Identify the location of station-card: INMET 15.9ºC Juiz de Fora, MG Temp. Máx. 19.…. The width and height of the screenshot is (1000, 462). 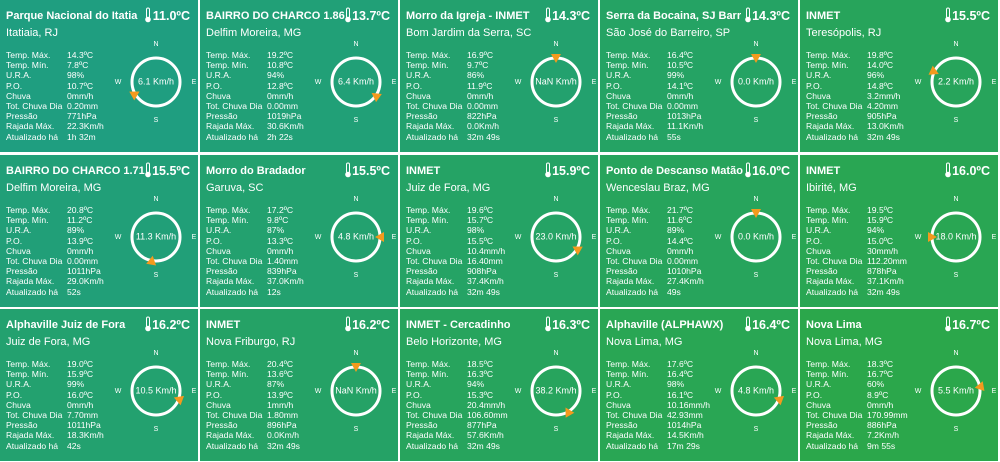
(499, 231).